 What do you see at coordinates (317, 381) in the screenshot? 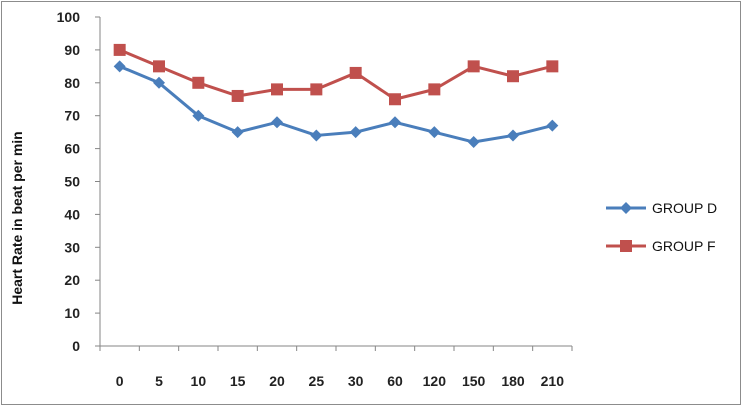
I see `x-tick-label: 25` at bounding box center [317, 381].